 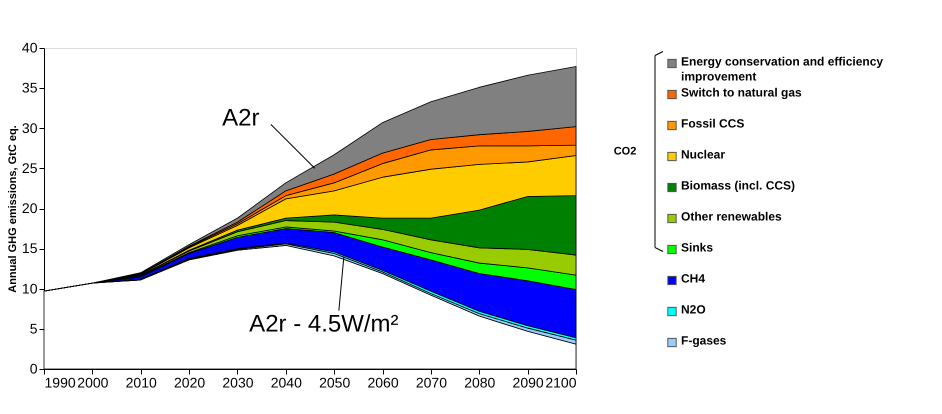 I want to click on legend-label: Nuclear, so click(x=703, y=155).